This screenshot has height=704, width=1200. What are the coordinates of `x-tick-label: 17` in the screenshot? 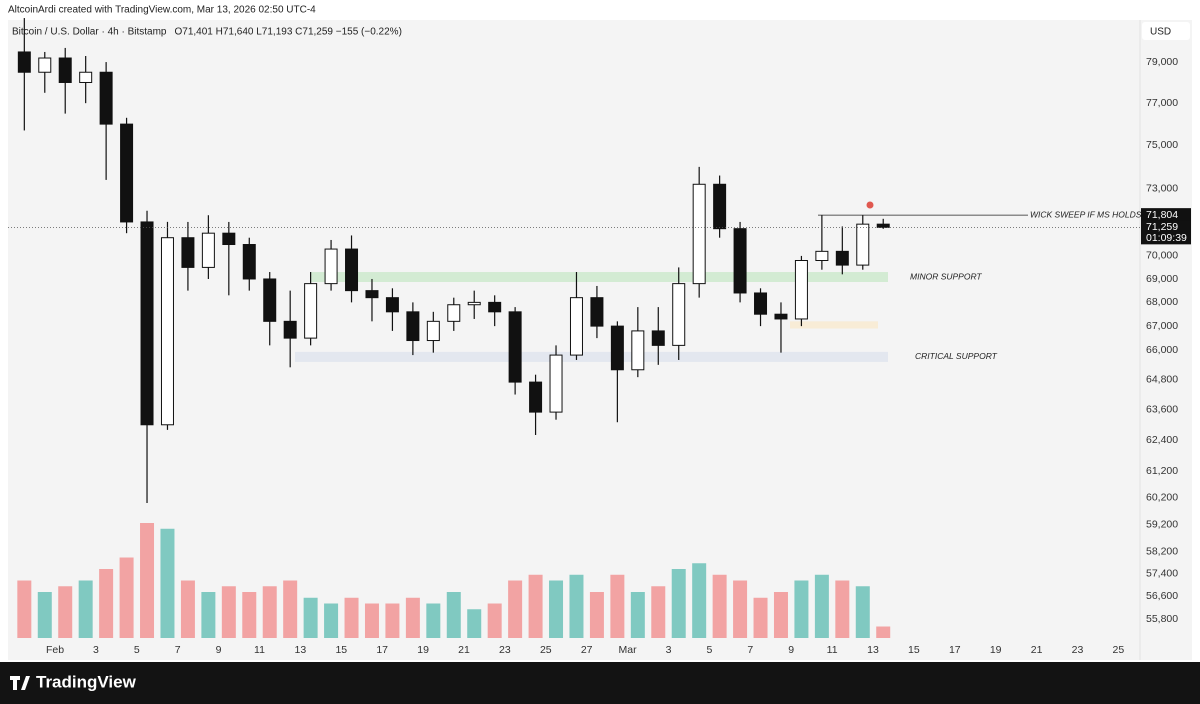 It's located at (955, 650).